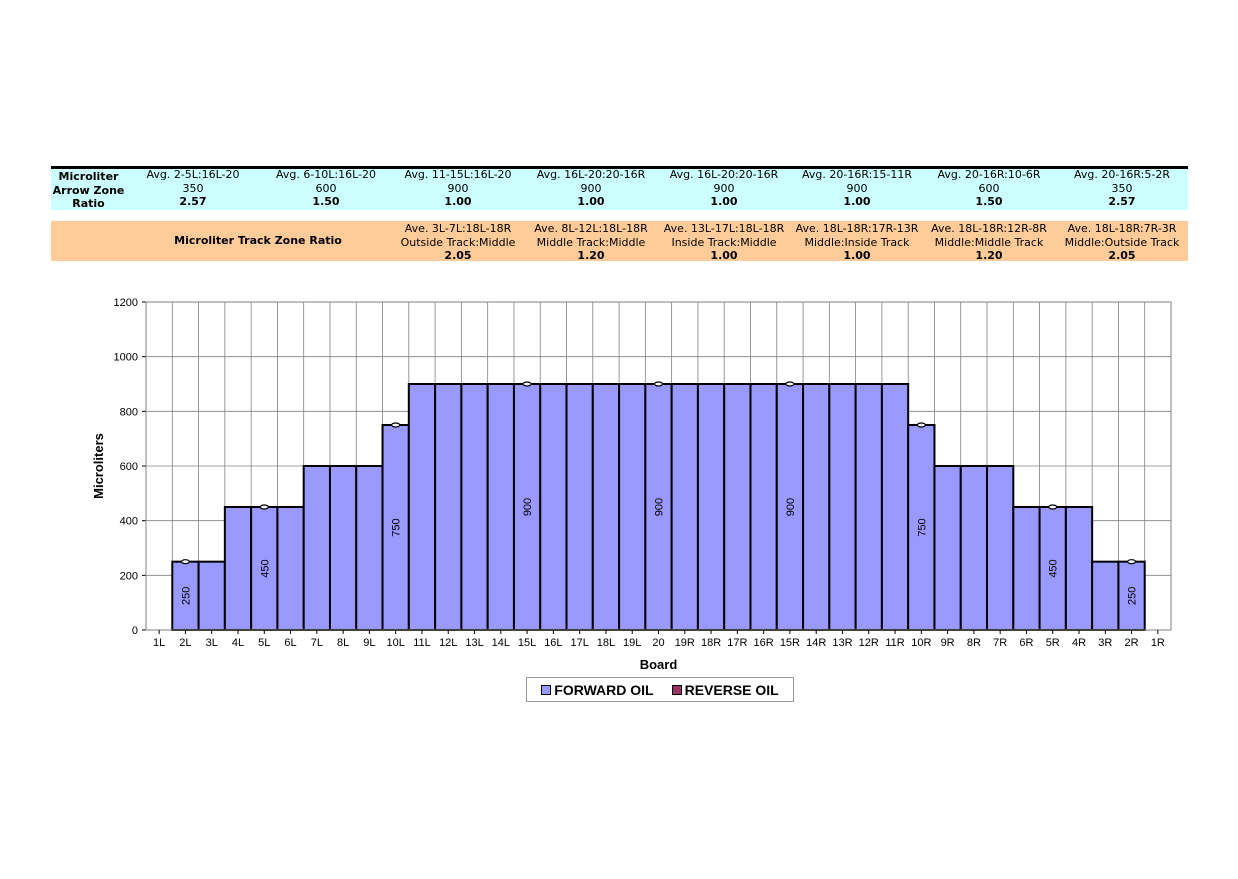  I want to click on x-tick-label: 11R, so click(894, 643).